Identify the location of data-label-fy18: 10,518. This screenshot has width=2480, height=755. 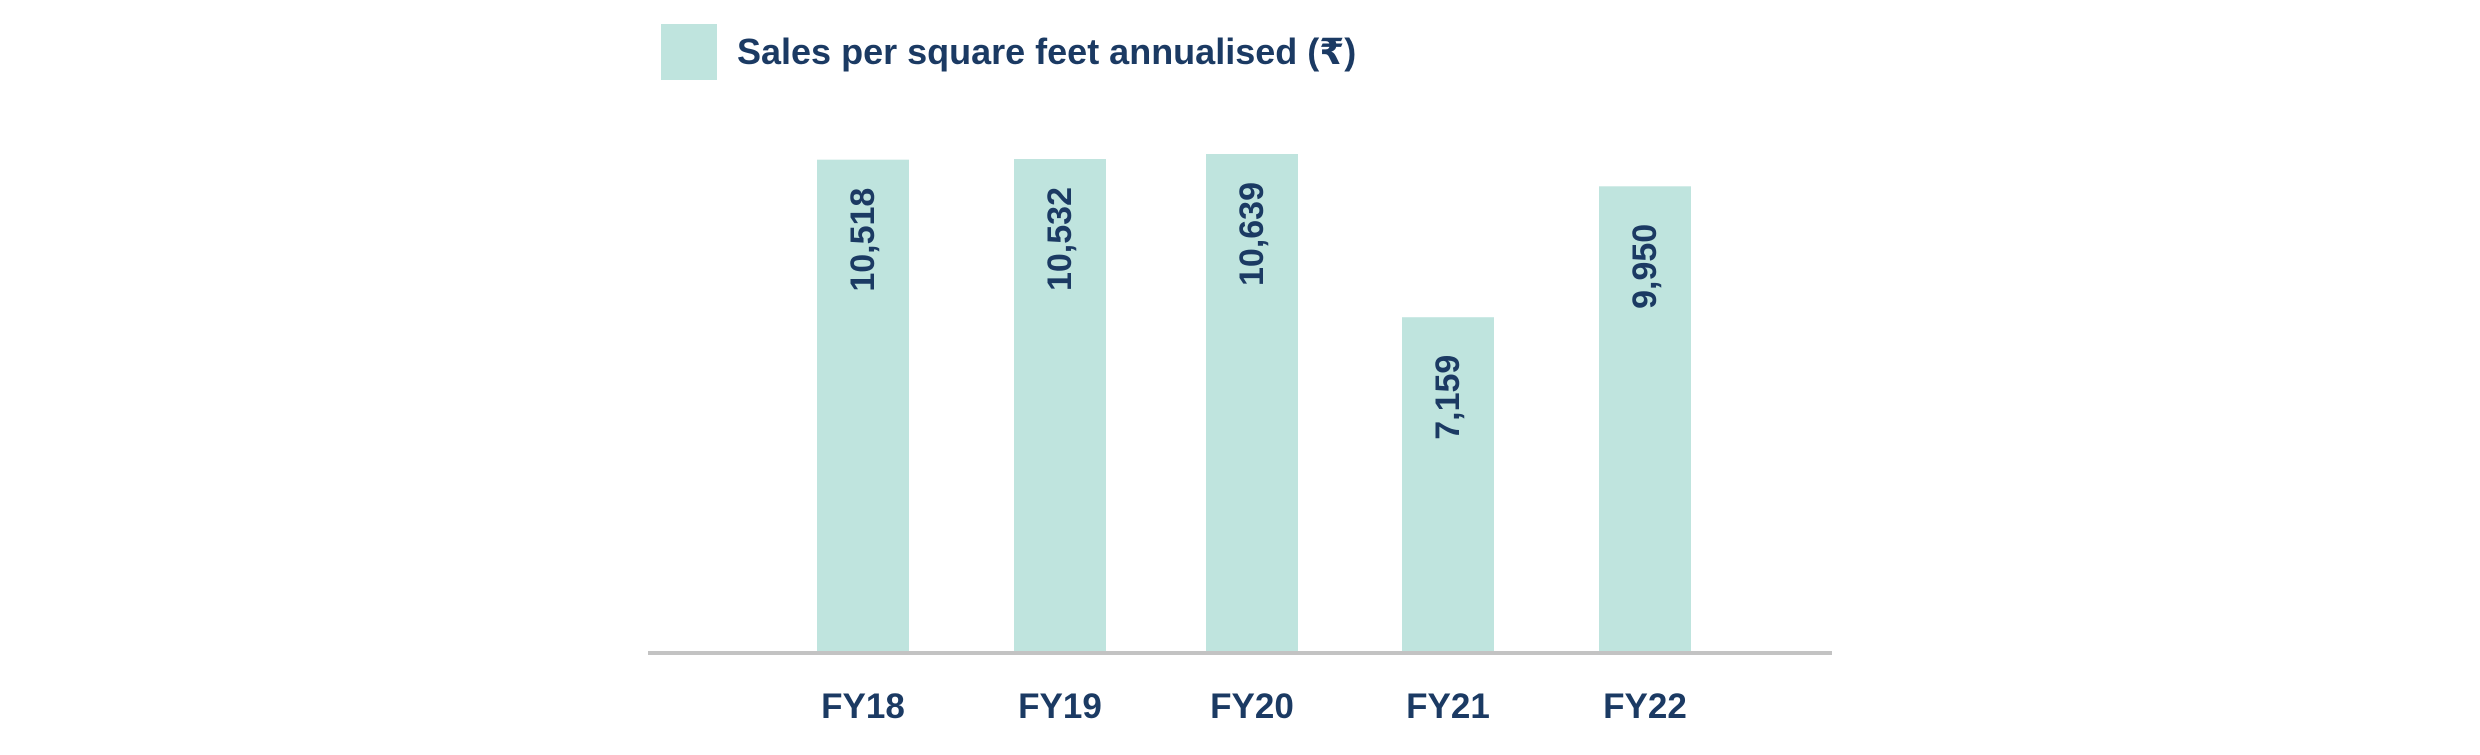
(863, 240).